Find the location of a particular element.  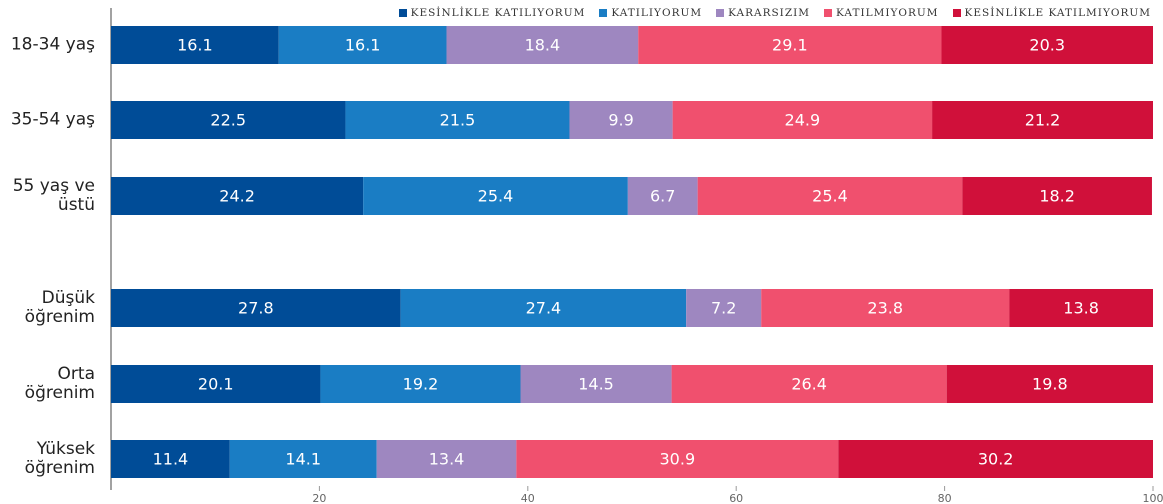

value-label: 6.7 is located at coordinates (662, 196).